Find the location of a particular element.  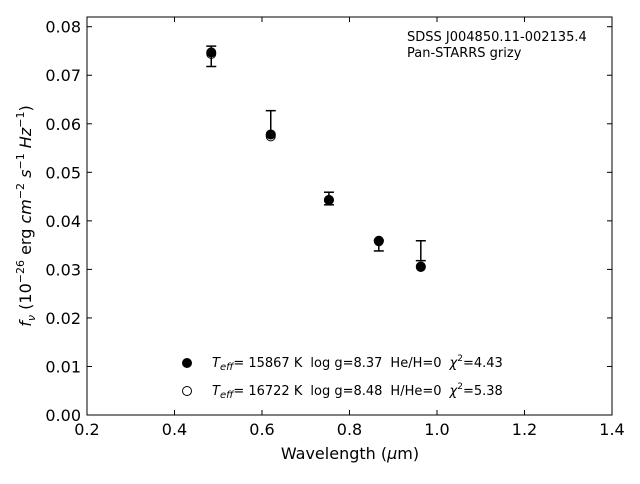

x-tick-label: 1.2 is located at coordinates (524, 429).